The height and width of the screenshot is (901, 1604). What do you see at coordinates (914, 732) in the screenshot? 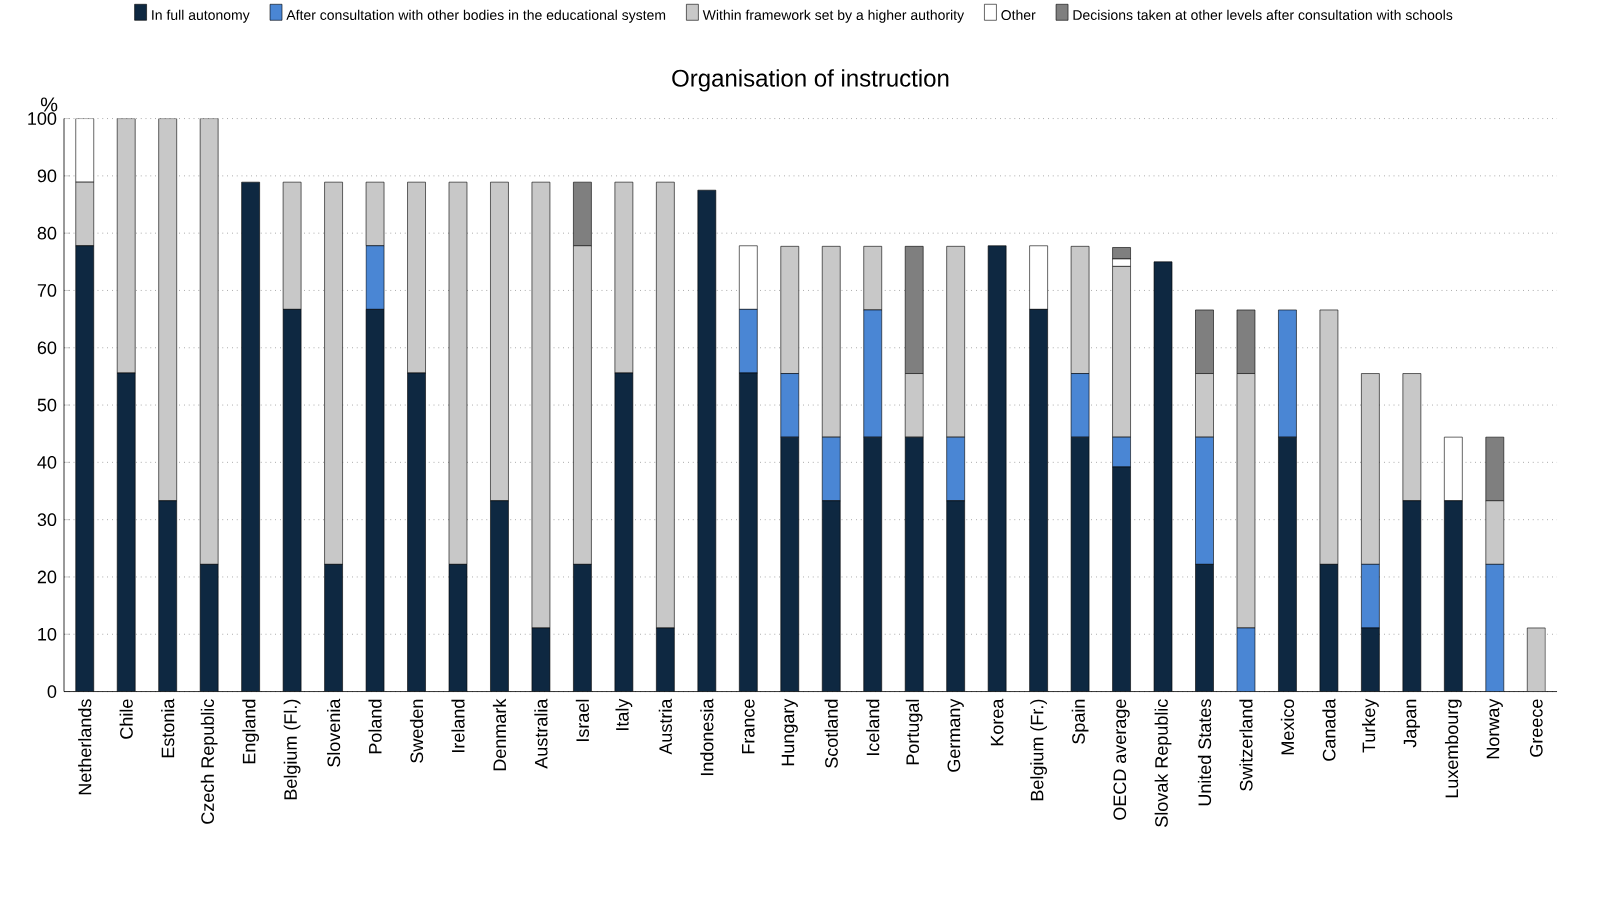
I see `x-tick-label: Portugal` at bounding box center [914, 732].